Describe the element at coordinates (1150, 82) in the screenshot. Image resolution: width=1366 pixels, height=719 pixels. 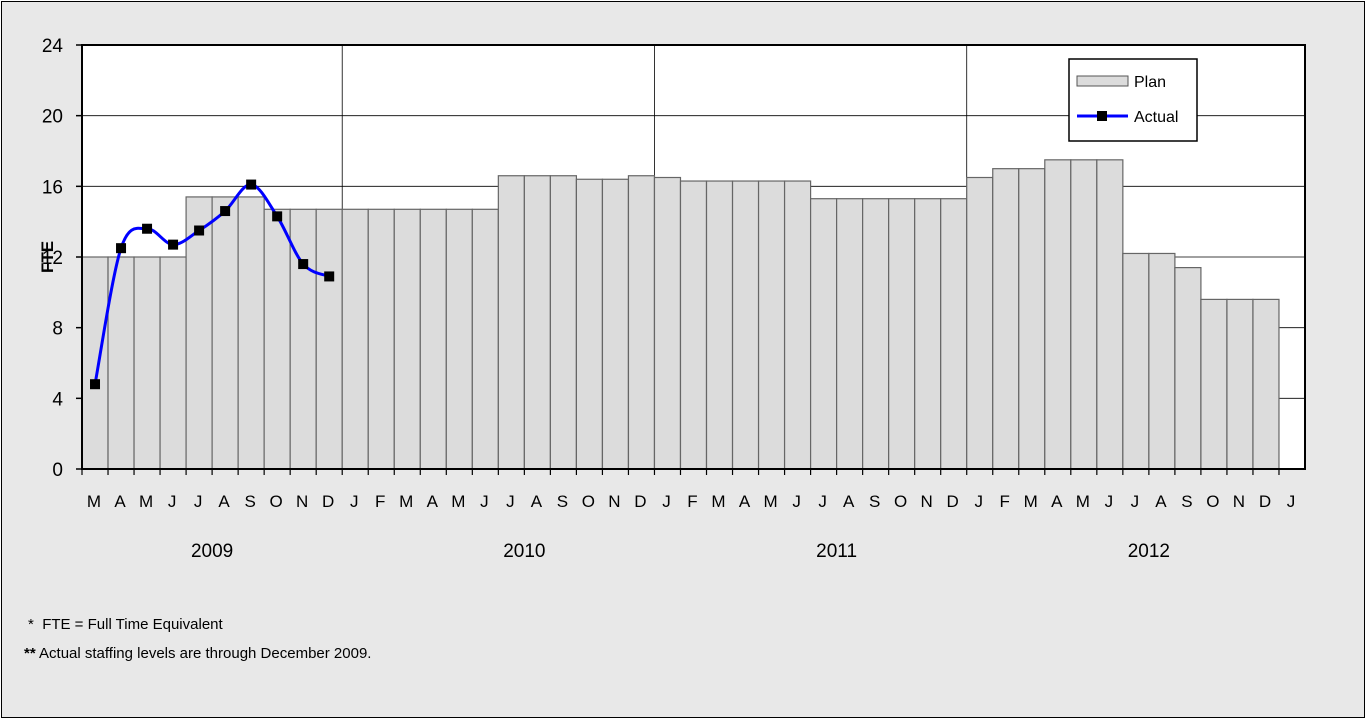
I see `legend-plan-label: Plan` at that location.